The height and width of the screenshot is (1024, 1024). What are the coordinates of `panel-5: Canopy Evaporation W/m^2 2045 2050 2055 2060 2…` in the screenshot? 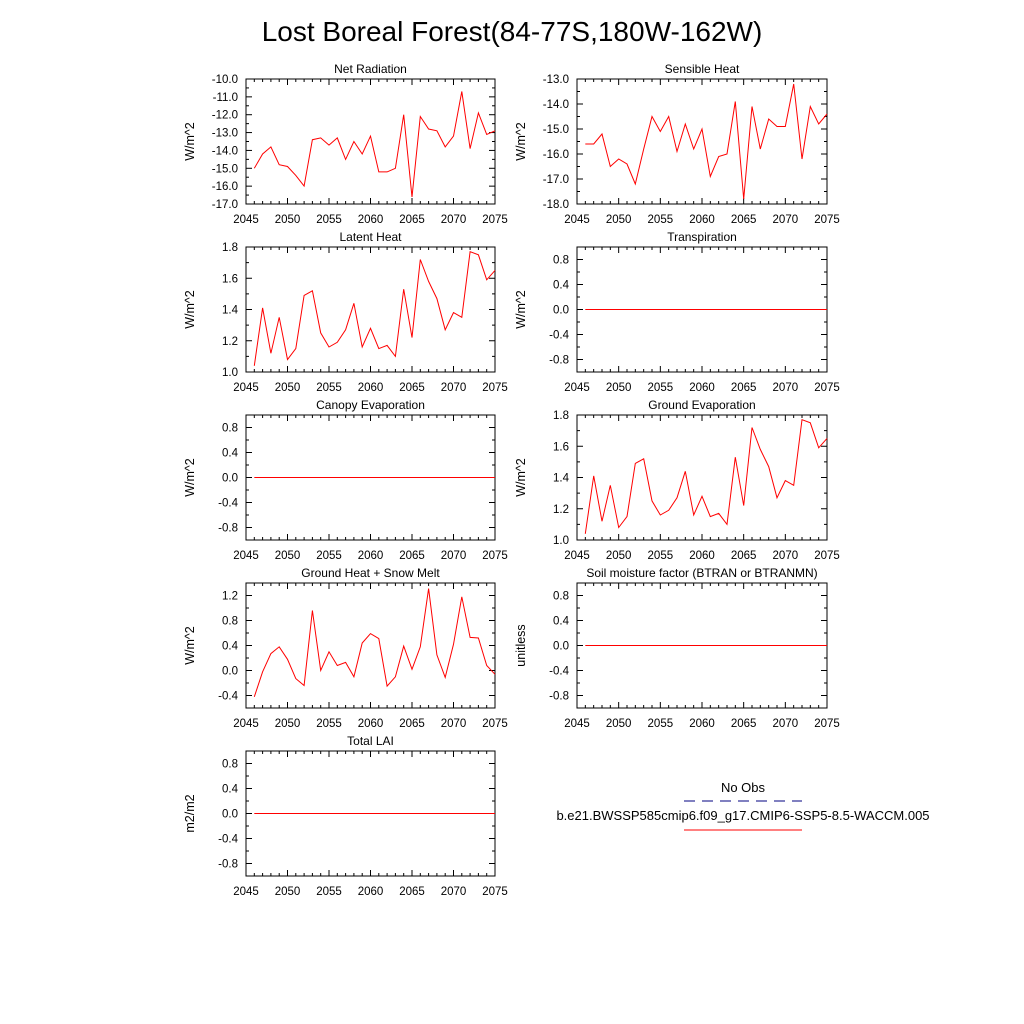 It's located at (345, 480).